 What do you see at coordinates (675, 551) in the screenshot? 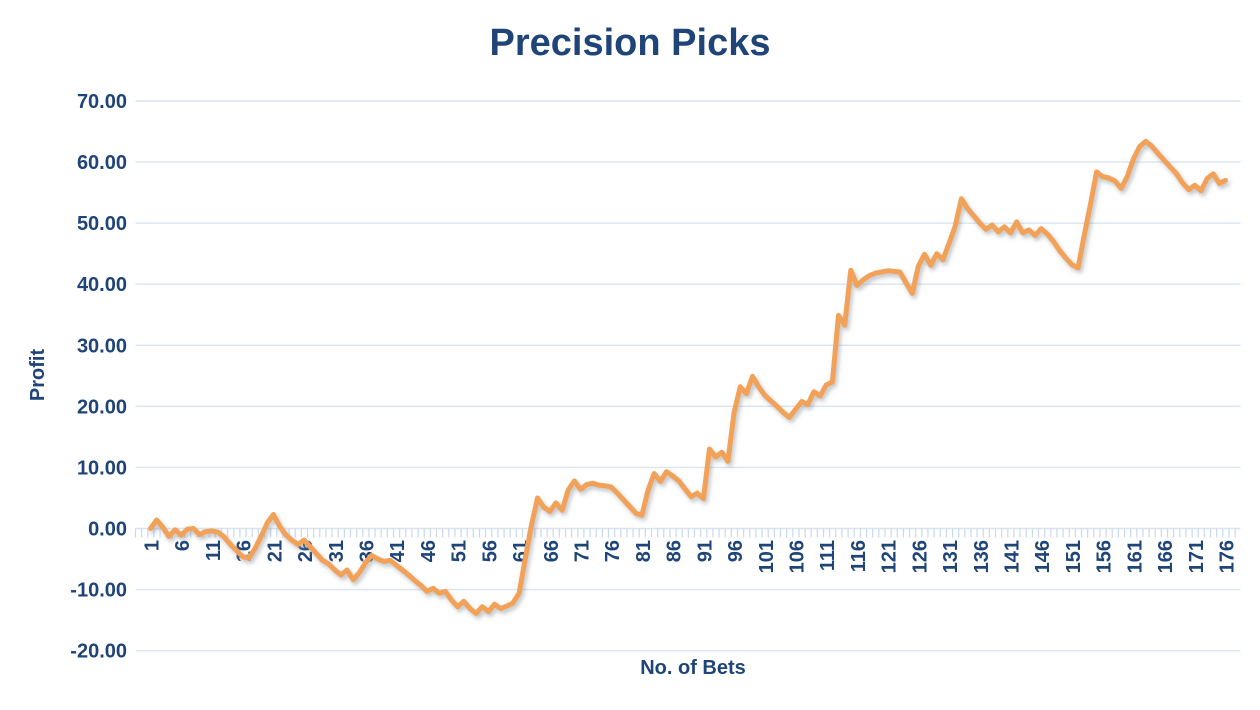
I see `x-axis-tick-label: 86` at bounding box center [675, 551].